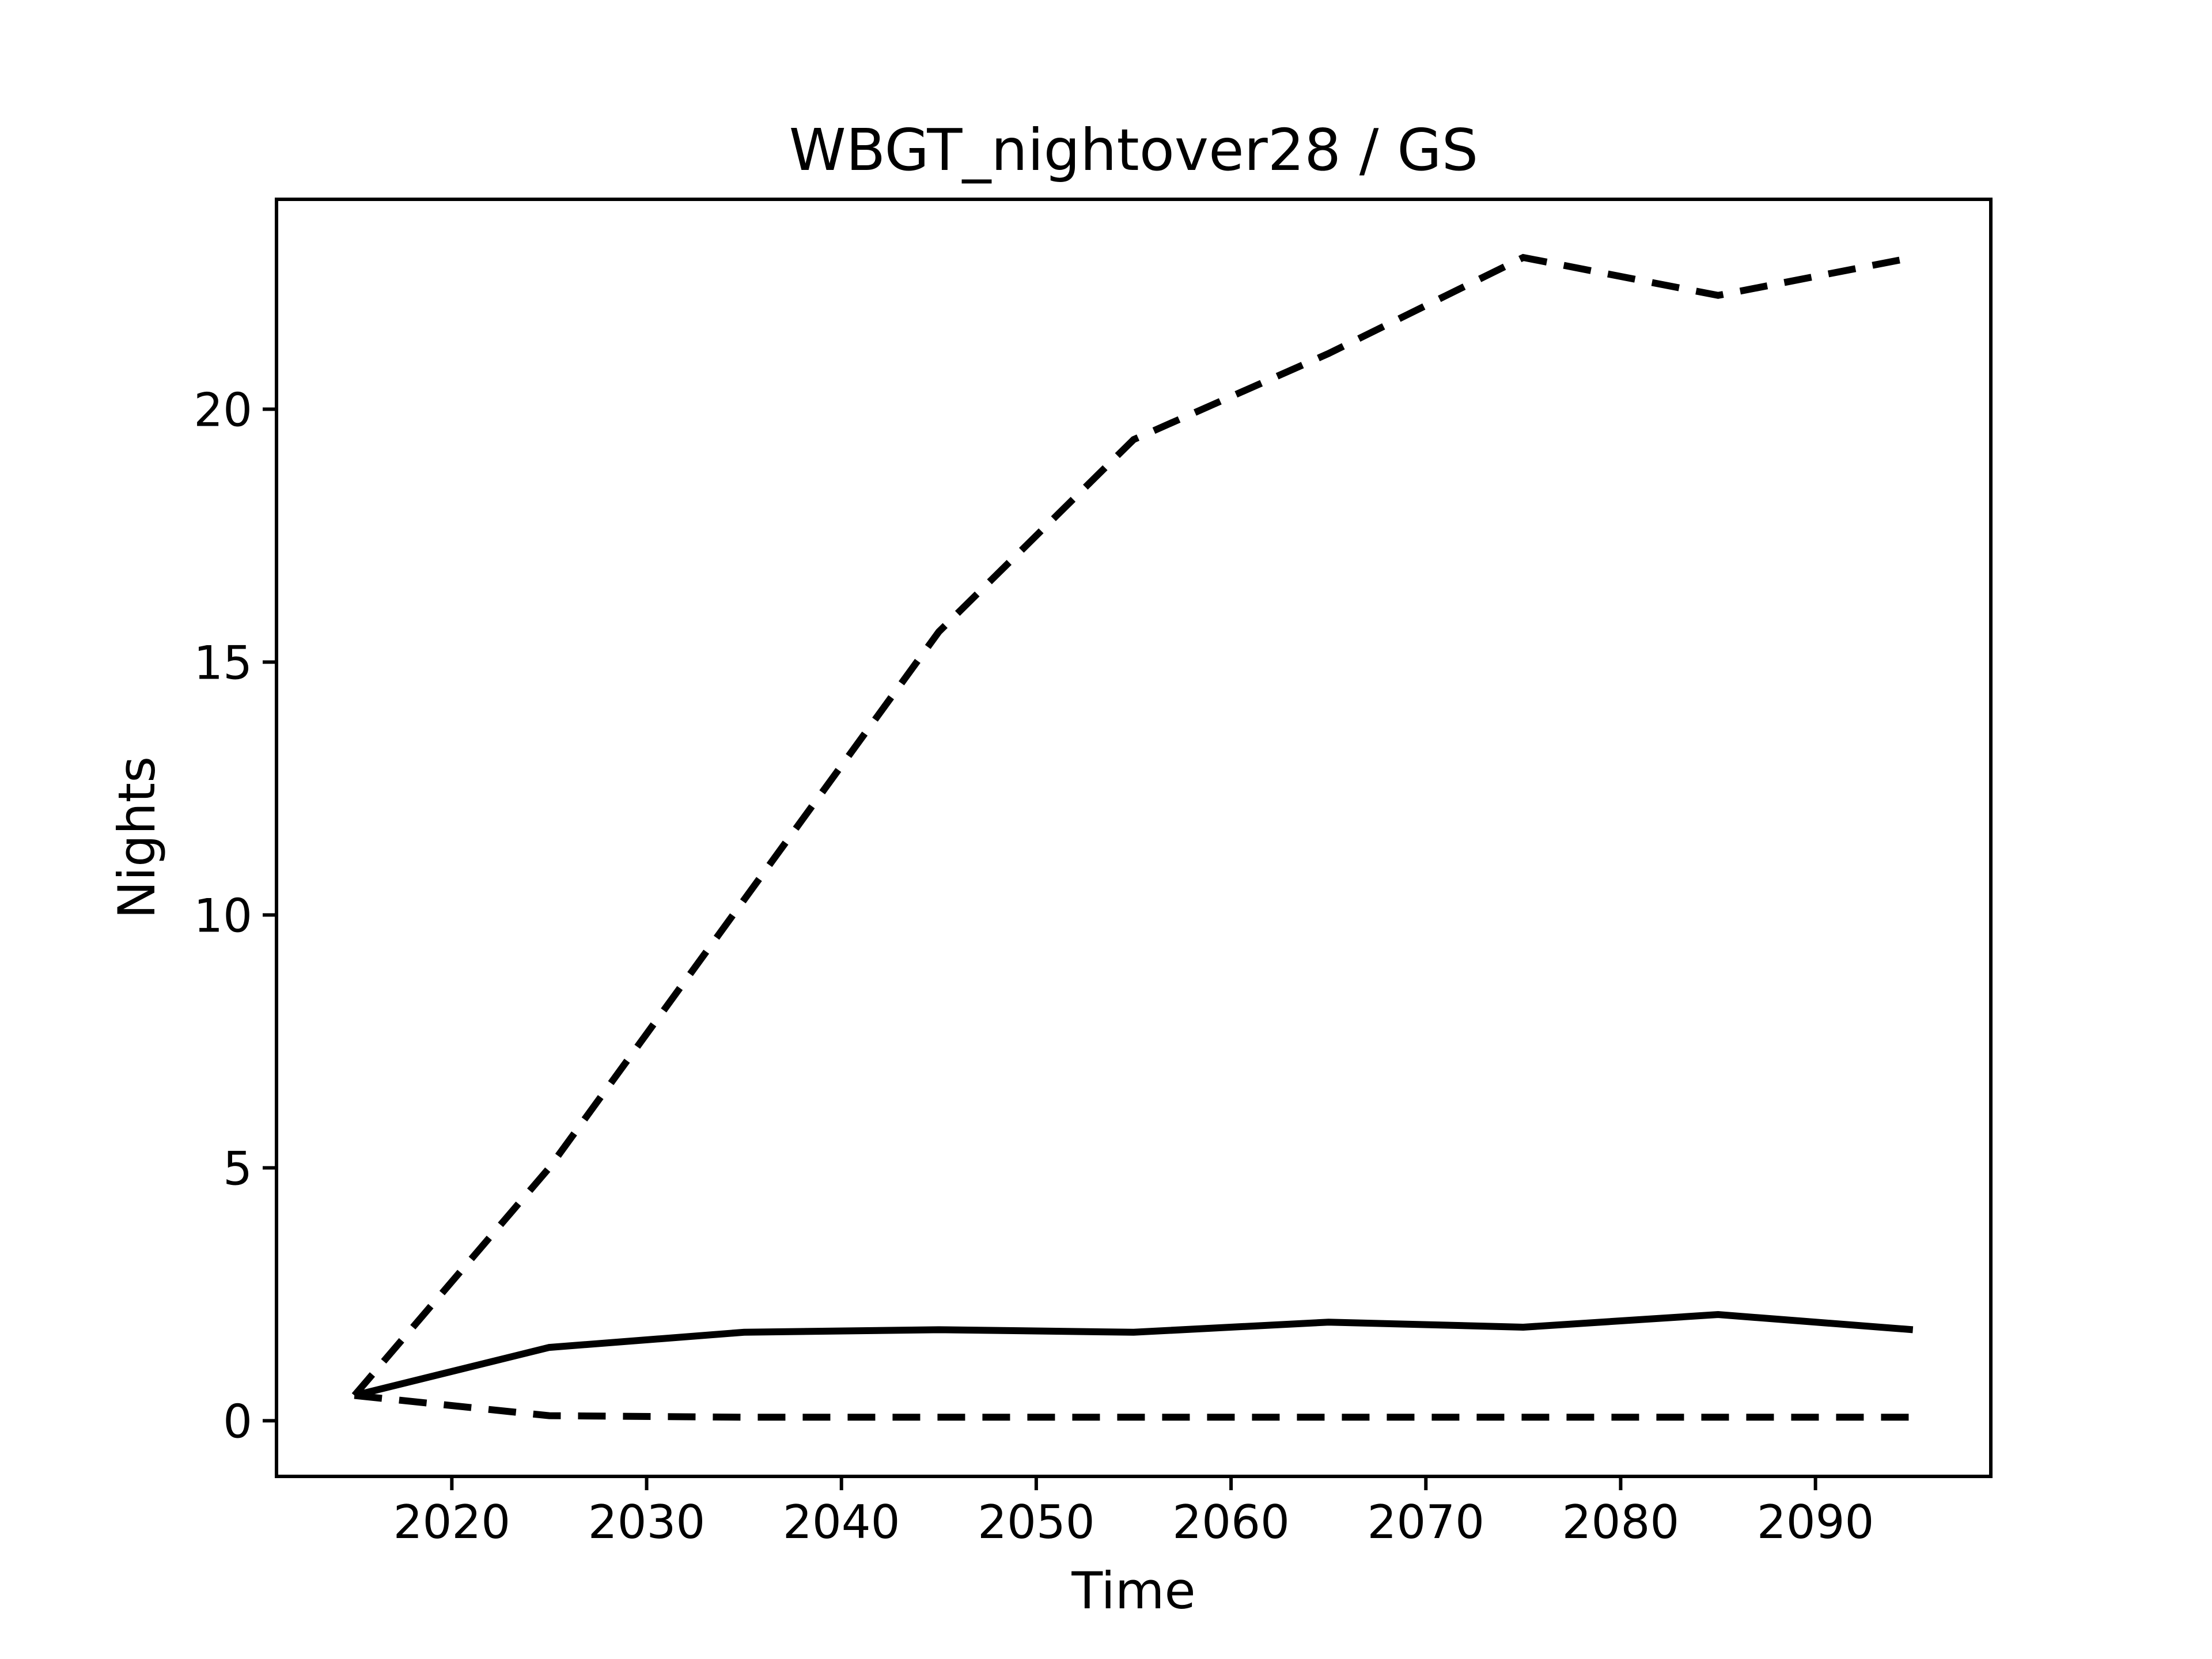  What do you see at coordinates (841, 1522) in the screenshot?
I see `x-tick-label: 2040` at bounding box center [841, 1522].